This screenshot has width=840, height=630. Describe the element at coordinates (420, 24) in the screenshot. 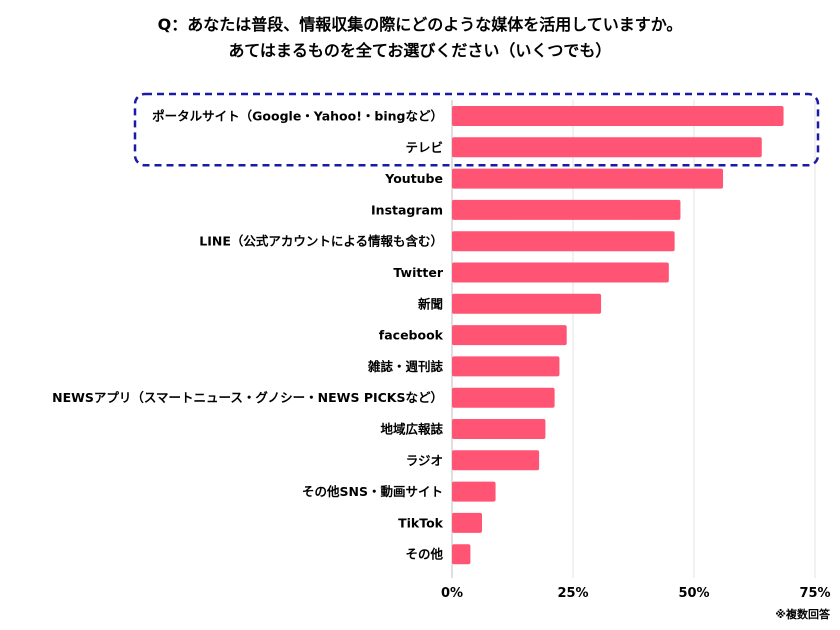

I see `chart-title-line-1: Q：あなたは普段、情報収集の際にどのような媒体を活用していますか。` at that location.